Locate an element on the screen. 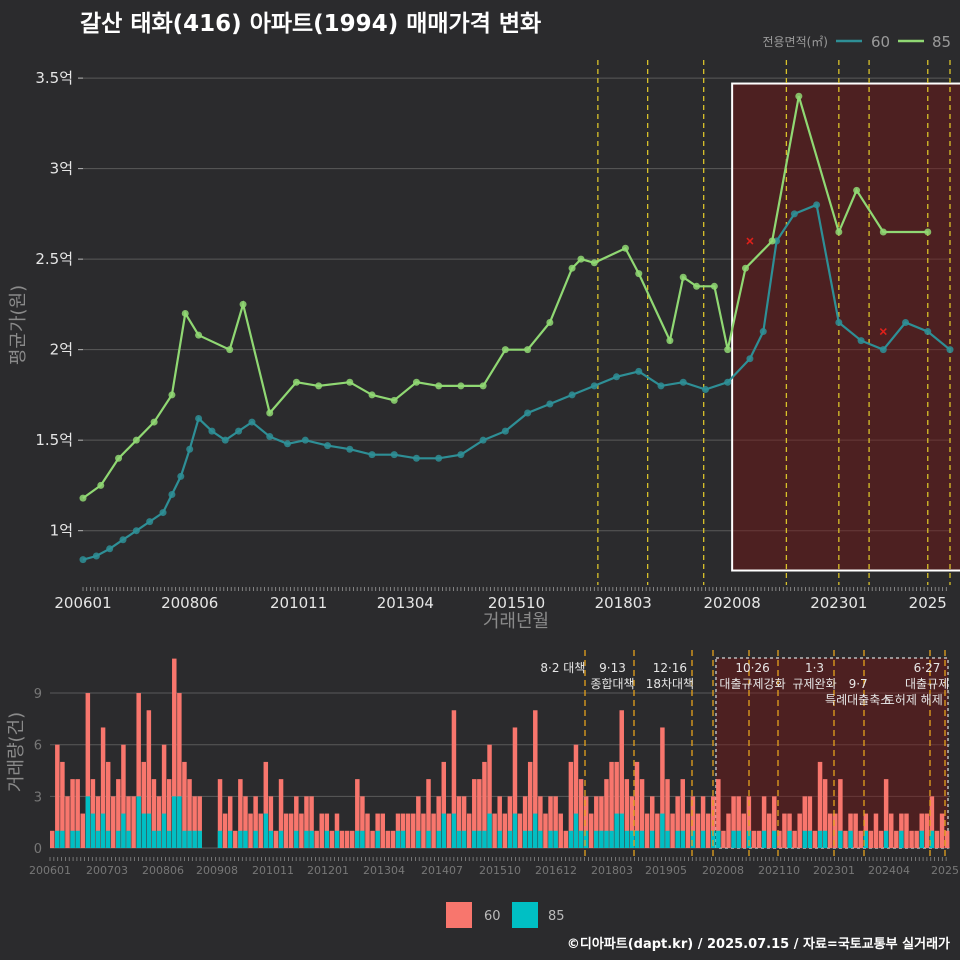  x-tick-label: 202008 is located at coordinates (732, 603).